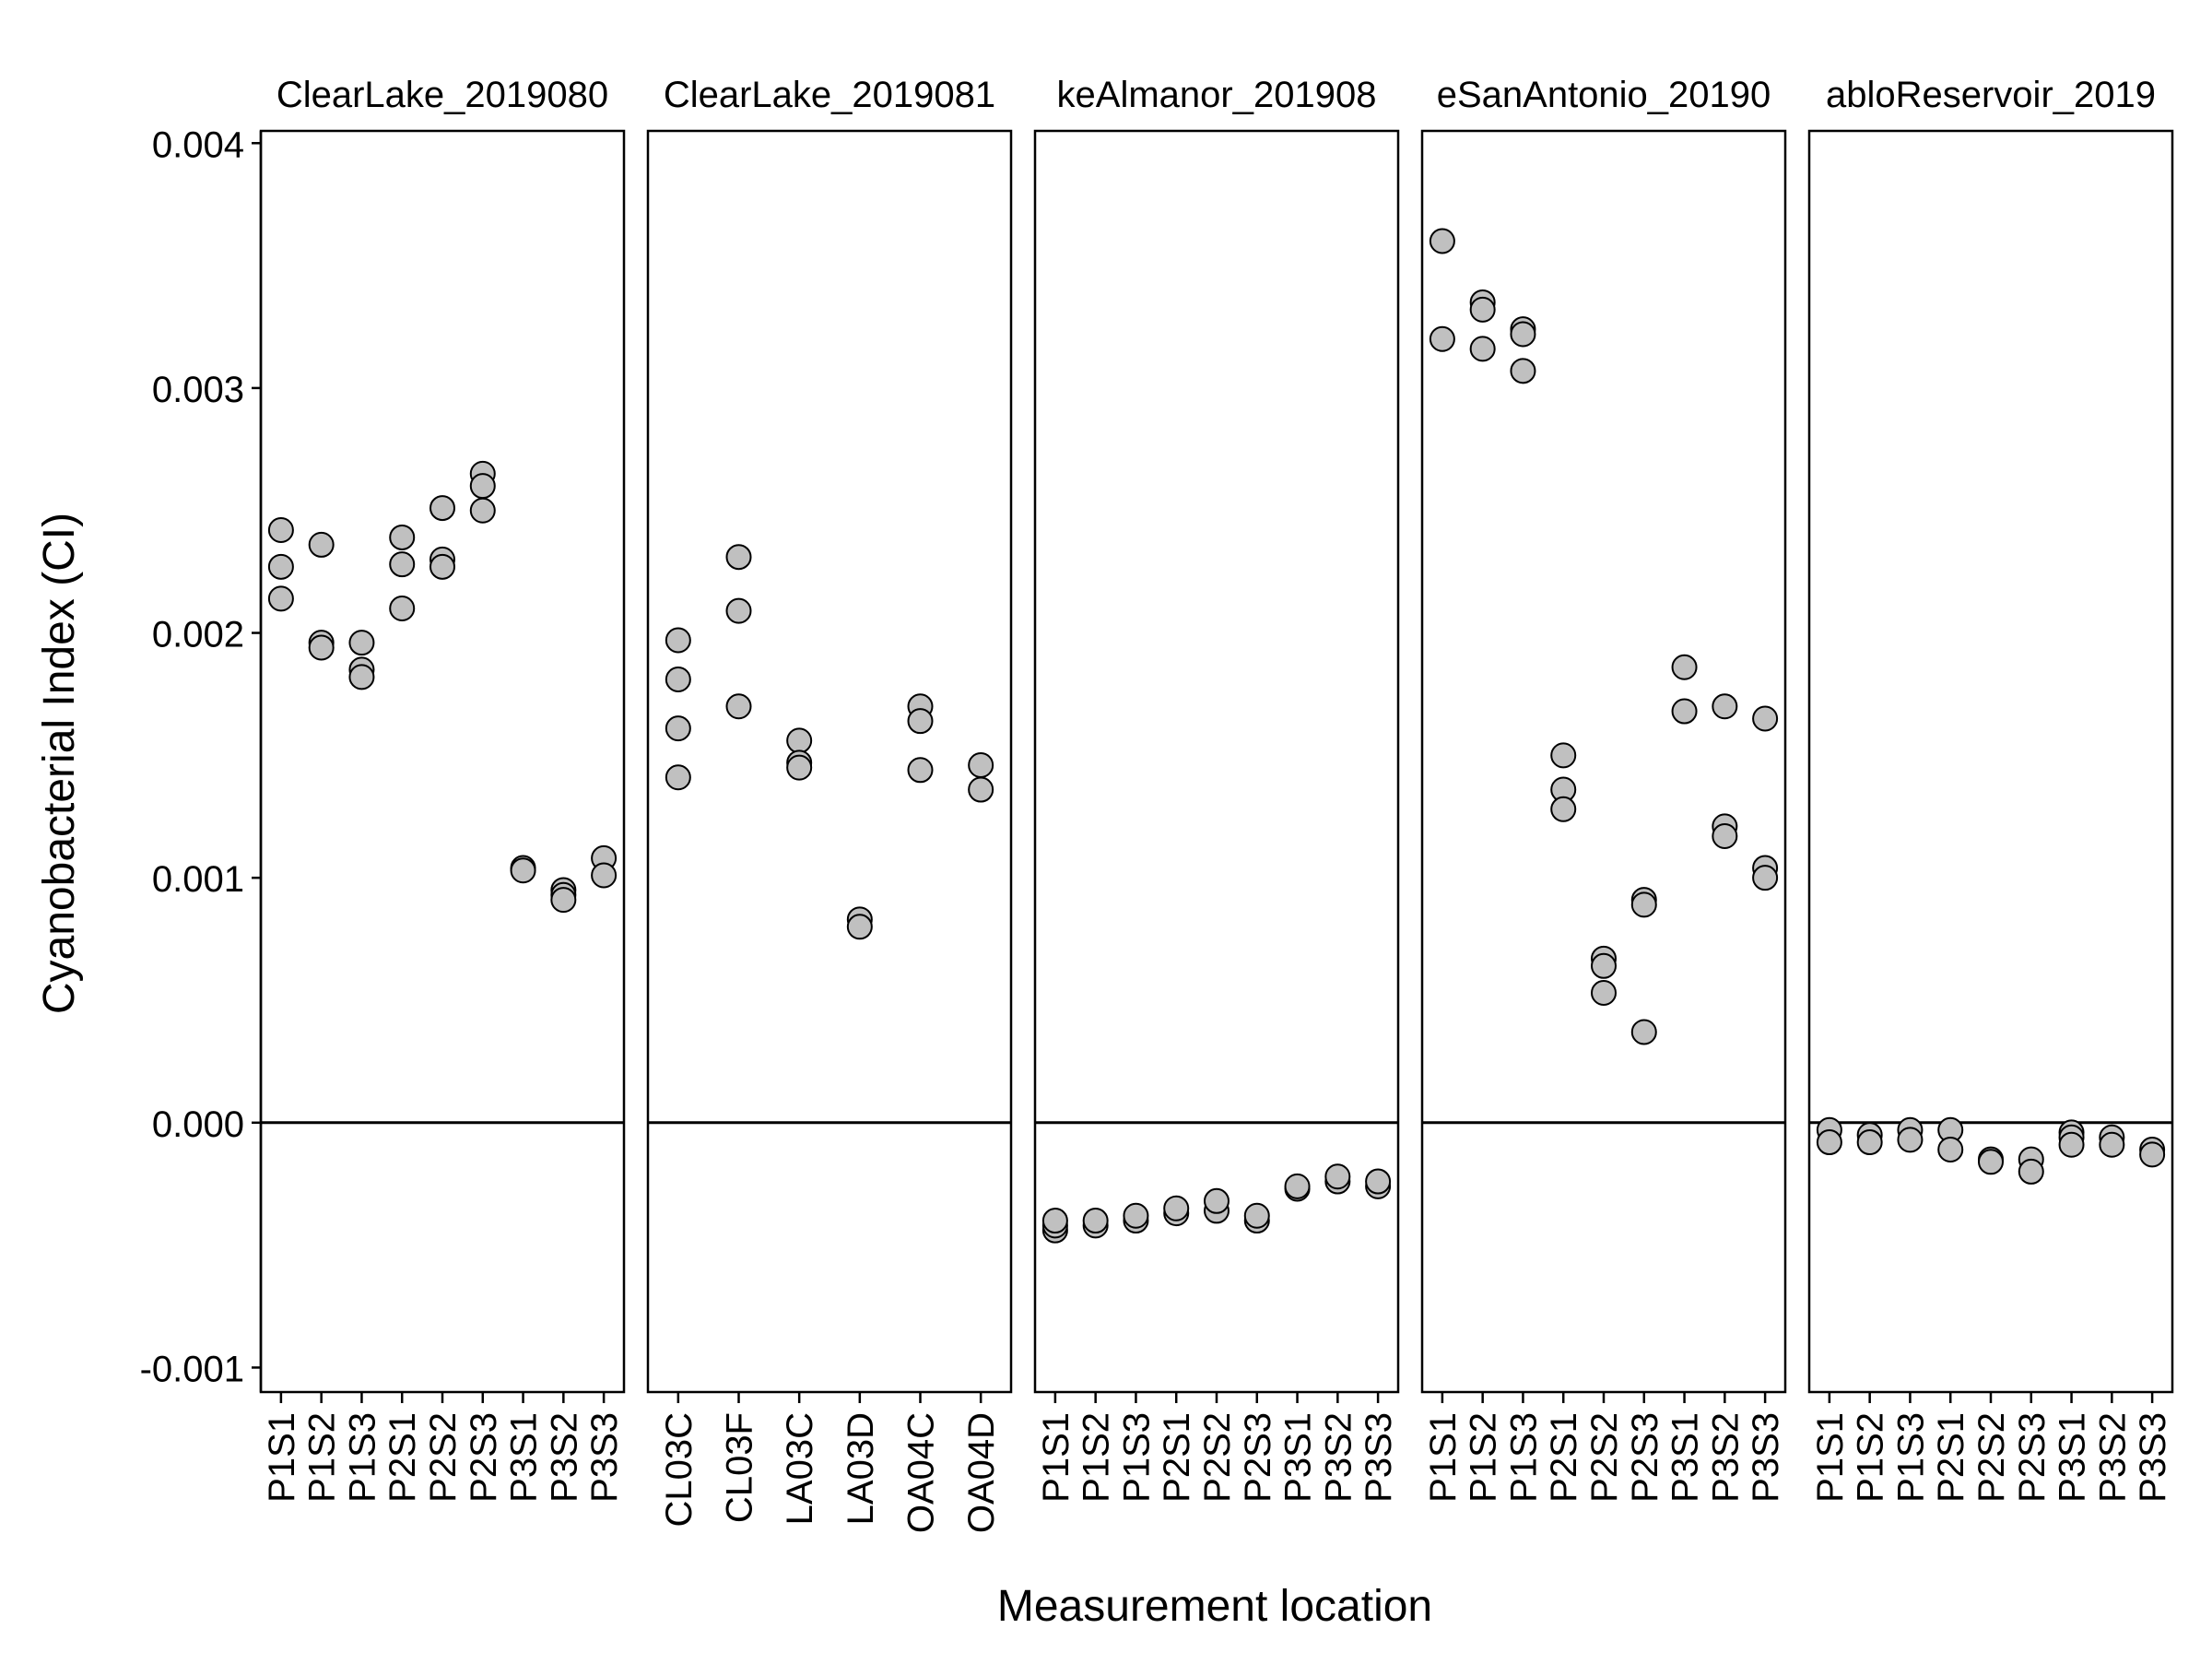  I want to click on y-axis-title: Cyanobacterial Index (CI), so click(59, 763).